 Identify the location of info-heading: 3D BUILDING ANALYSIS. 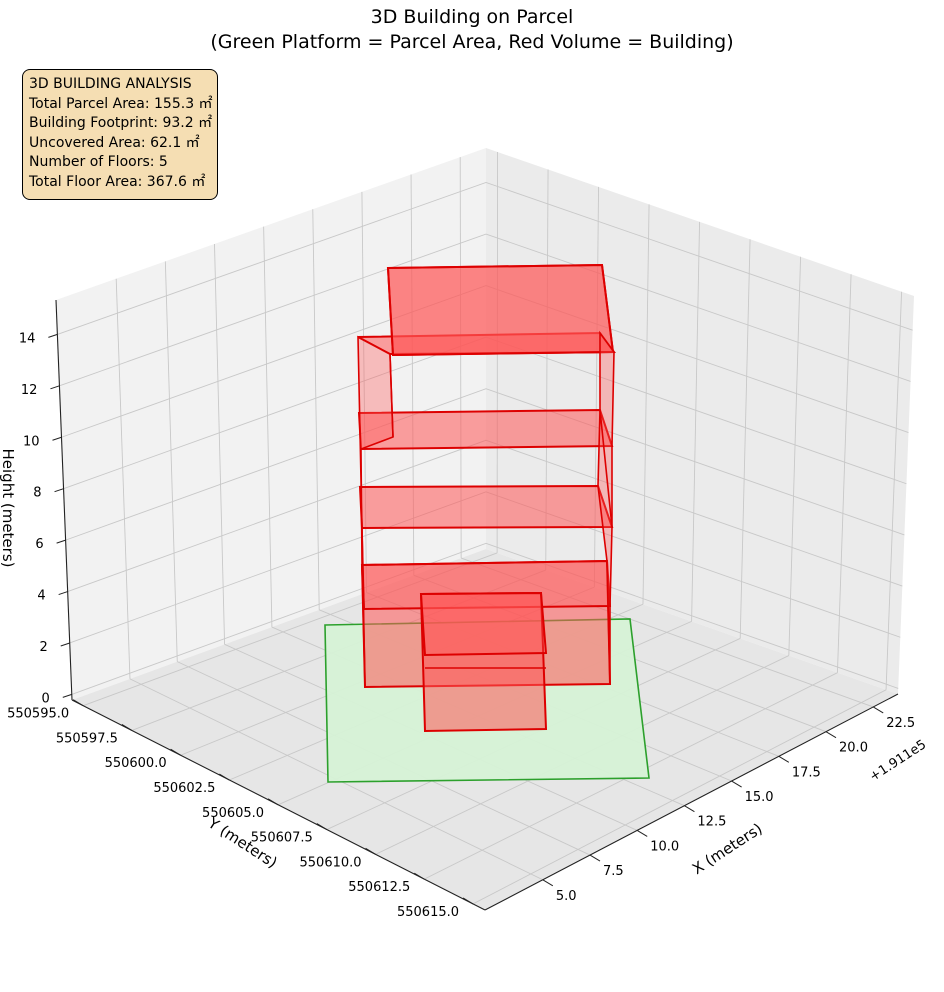
(110, 84).